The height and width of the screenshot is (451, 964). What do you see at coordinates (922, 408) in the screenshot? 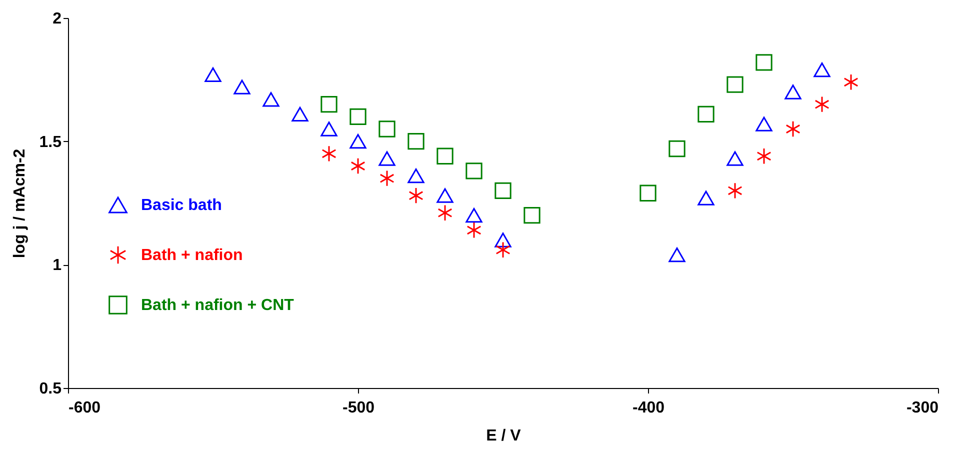
I see `x-tick-label: -300` at bounding box center [922, 408].